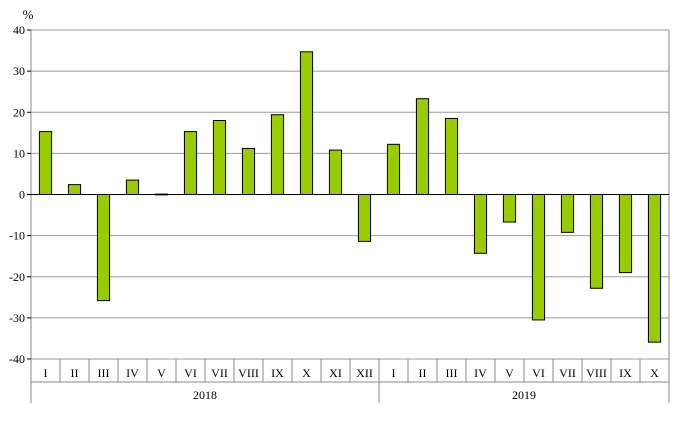  I want to click on x-tick-label: XII, so click(364, 373).